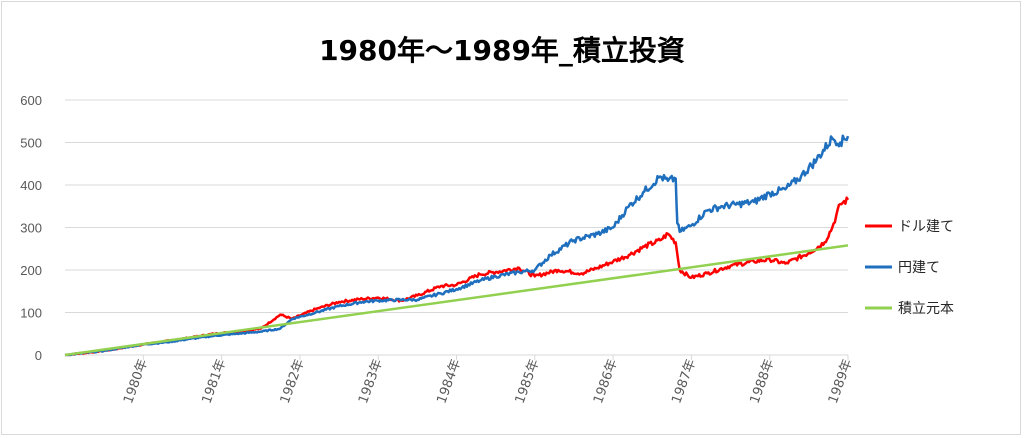 This screenshot has height=438, width=1024. What do you see at coordinates (684, 381) in the screenshot?
I see `x-tick-label: 1987年` at bounding box center [684, 381].